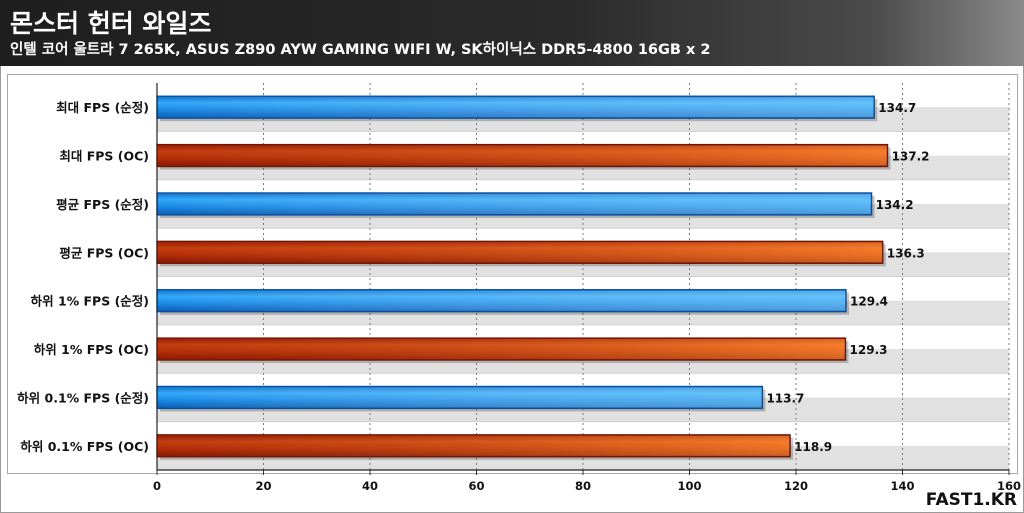 The image size is (1024, 513). What do you see at coordinates (847, 277) in the screenshot?
I see `value-labels: 134.7 137.2 134.2 136.3 129.4 129.3 113.7 118.9` at bounding box center [847, 277].